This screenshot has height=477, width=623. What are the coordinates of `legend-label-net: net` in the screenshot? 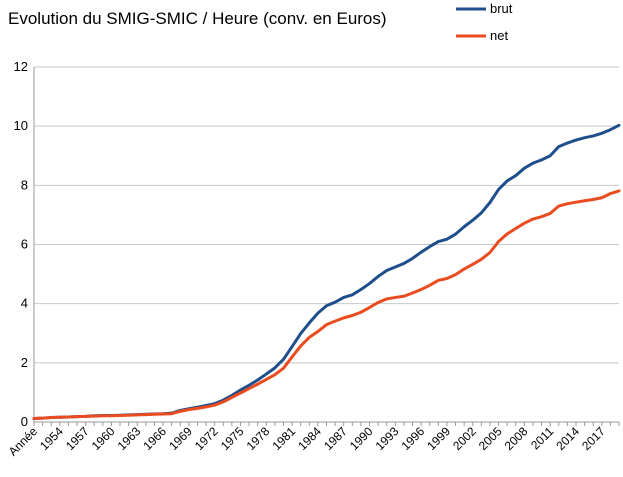 It's located at (499, 35).